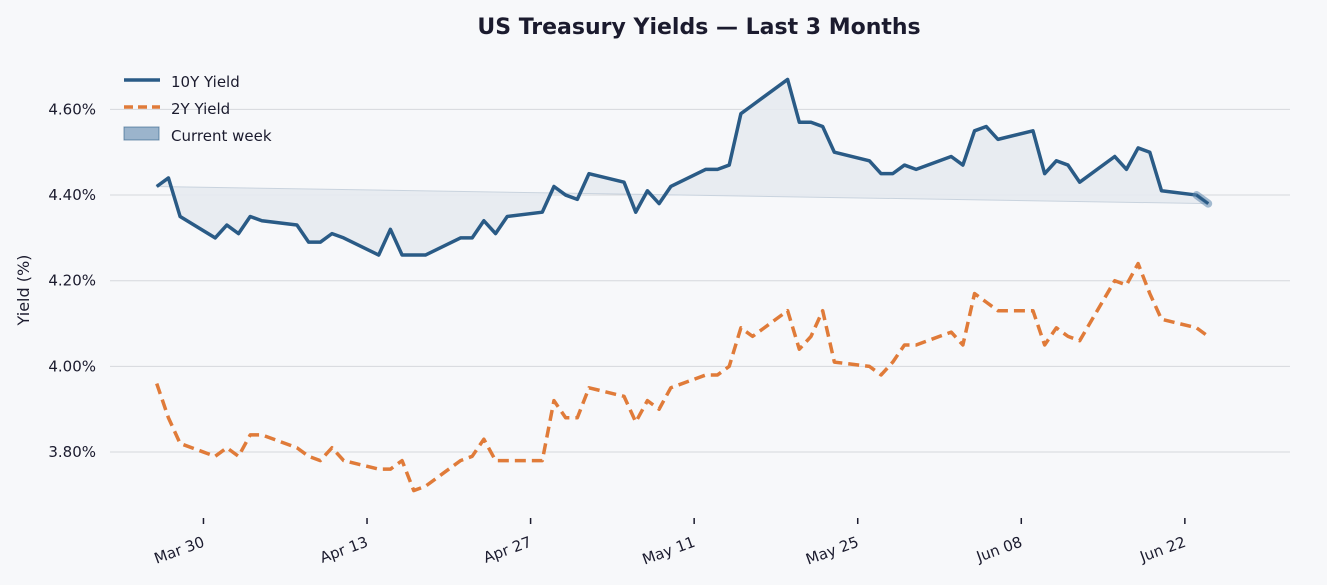 The width and height of the screenshot is (1327, 585). Describe the element at coordinates (141, 133) in the screenshot. I see `legend-swatch-current-week` at that location.